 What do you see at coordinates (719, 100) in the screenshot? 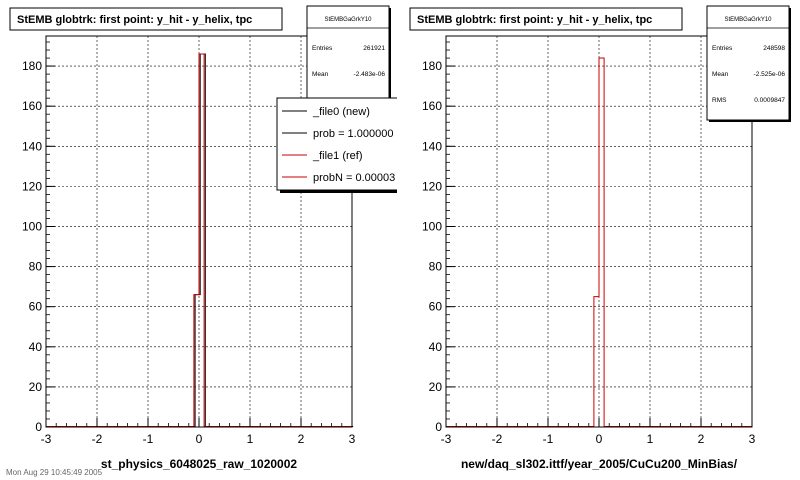
I see `stats-label: RMS` at bounding box center [719, 100].